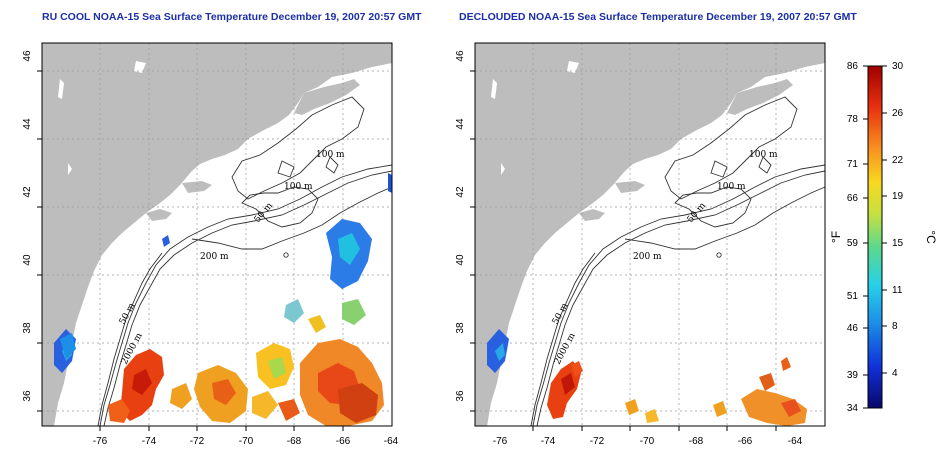 The width and height of the screenshot is (950, 475). What do you see at coordinates (853, 164) in the screenshot?
I see `fahrenheit-tick: 71` at bounding box center [853, 164].